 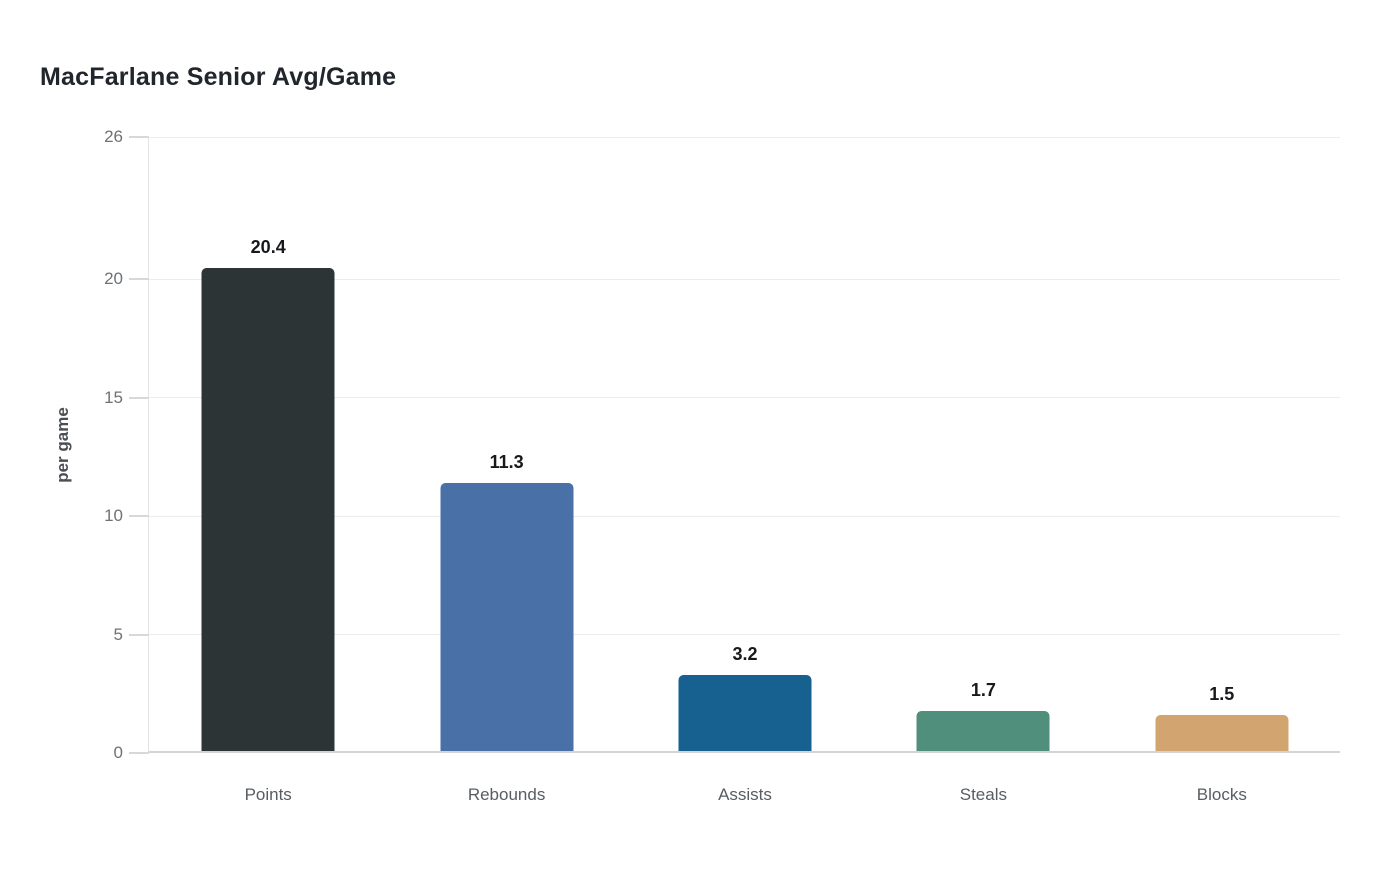 What do you see at coordinates (745, 444) in the screenshot?
I see `bar-slot-assists: 3.2` at bounding box center [745, 444].